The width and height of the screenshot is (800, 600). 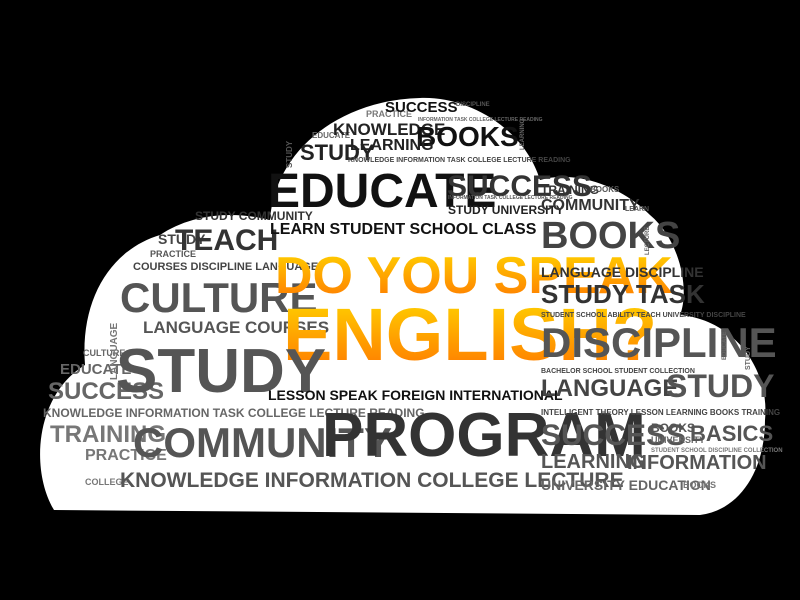 I want to click on word-success-left: SUCCESS, so click(x=106, y=391).